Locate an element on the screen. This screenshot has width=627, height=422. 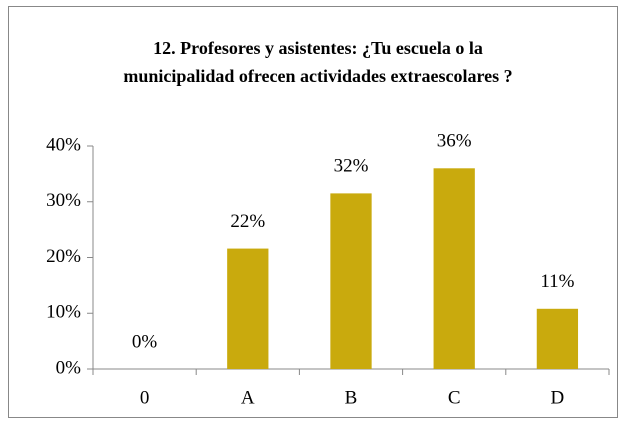
x-tick-label: B is located at coordinates (351, 397).